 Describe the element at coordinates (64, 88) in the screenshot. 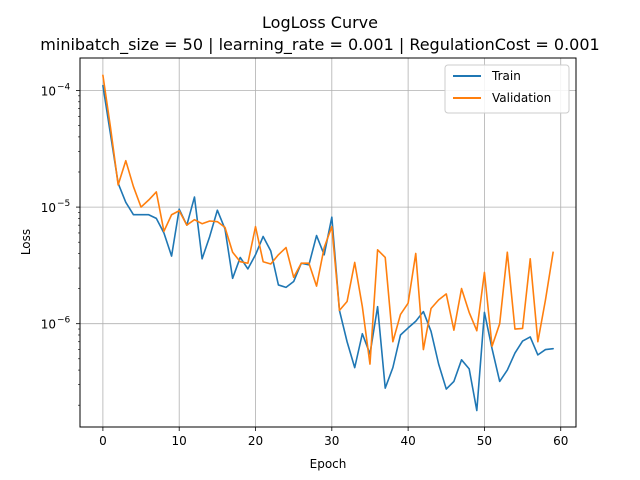

I see `y-tick-exponent: −4` at that location.